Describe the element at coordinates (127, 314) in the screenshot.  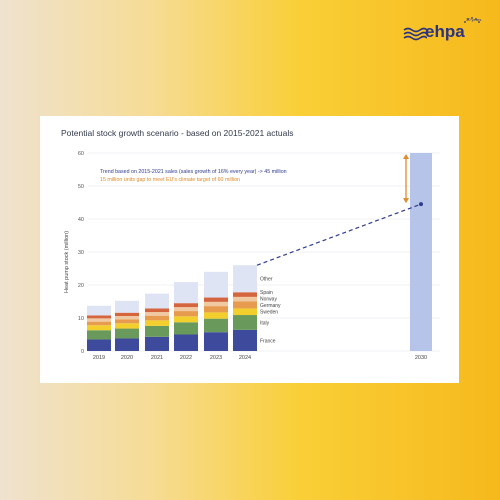
I see `bar-spain-2020` at that location.